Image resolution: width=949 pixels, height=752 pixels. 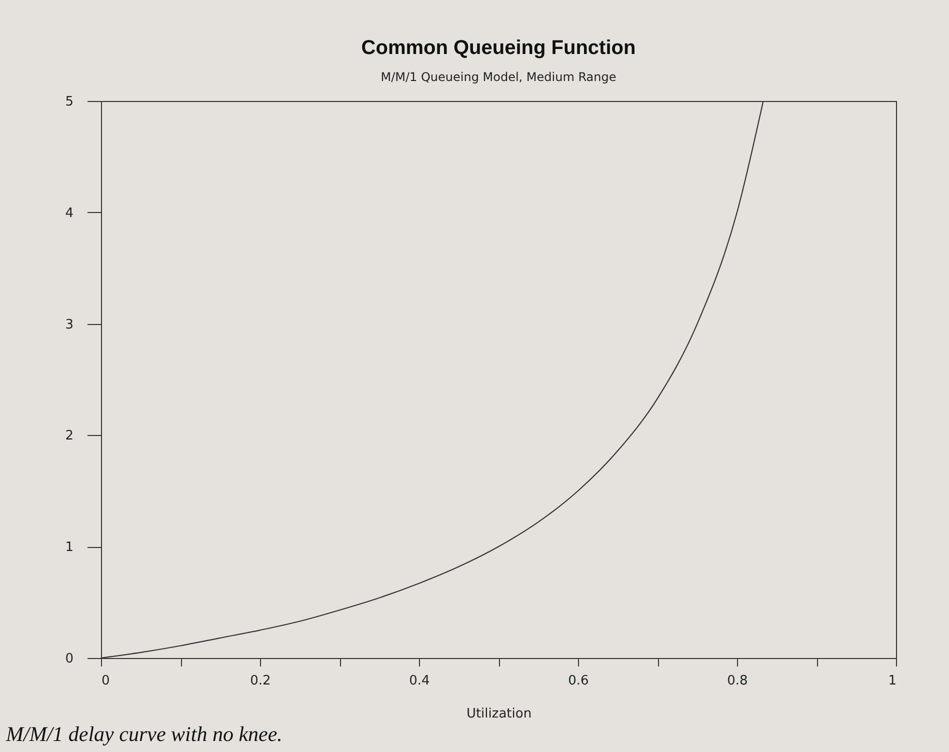 What do you see at coordinates (69, 324) in the screenshot?
I see `y-tick-label: 3` at bounding box center [69, 324].